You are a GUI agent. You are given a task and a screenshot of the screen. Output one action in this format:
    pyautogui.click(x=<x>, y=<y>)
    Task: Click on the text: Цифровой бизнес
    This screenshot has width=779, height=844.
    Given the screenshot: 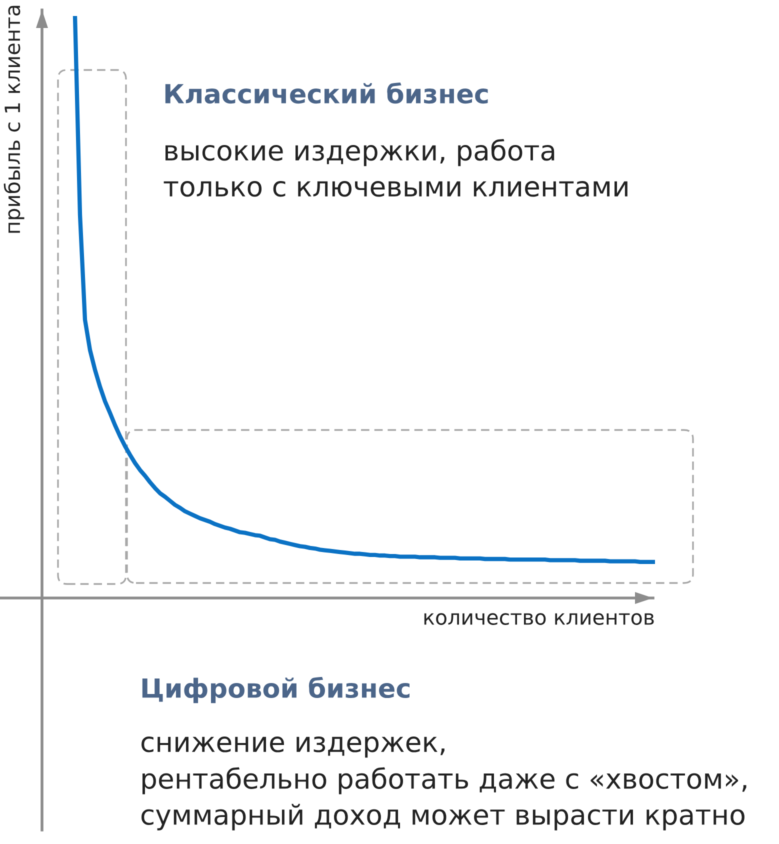 What is the action you would take?
    pyautogui.click(x=276, y=690)
    